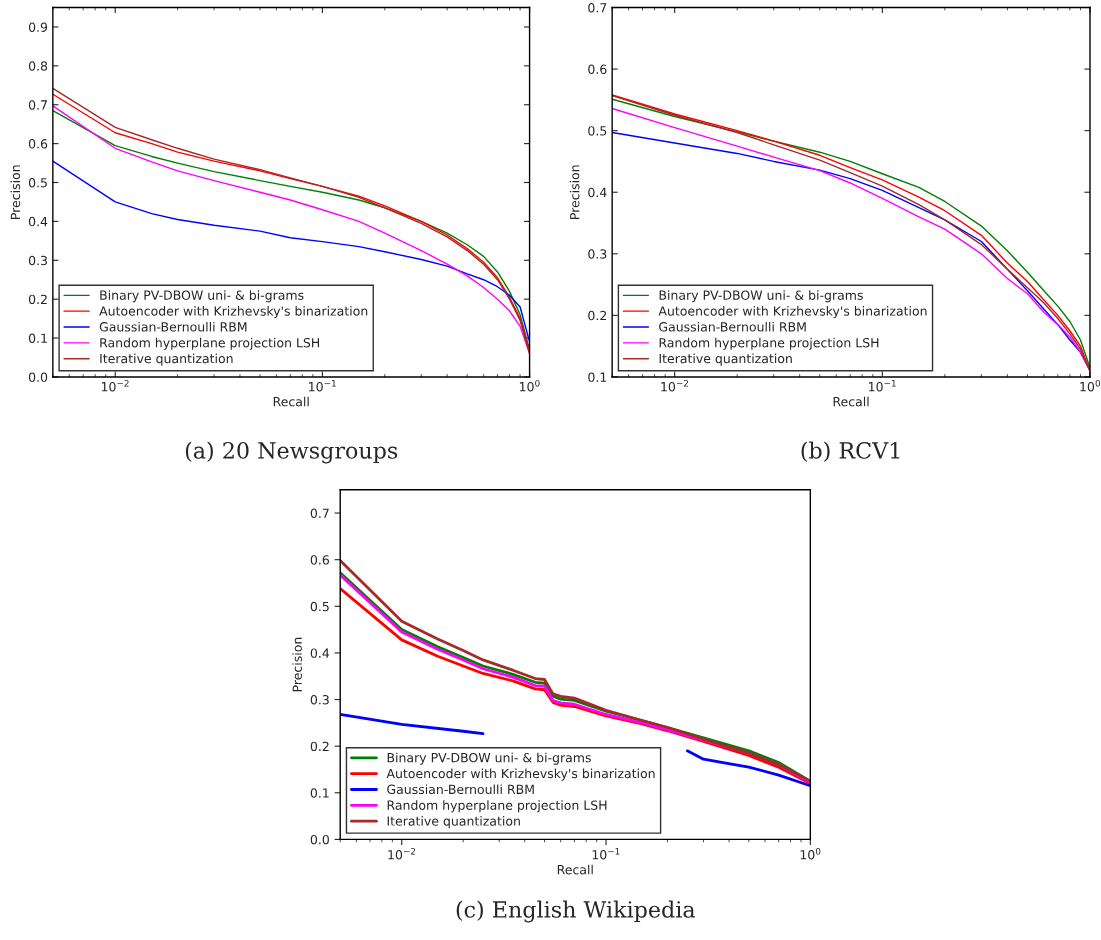  Describe the element at coordinates (38, 66) in the screenshot. I see `y-tick-label: 0.8` at that location.